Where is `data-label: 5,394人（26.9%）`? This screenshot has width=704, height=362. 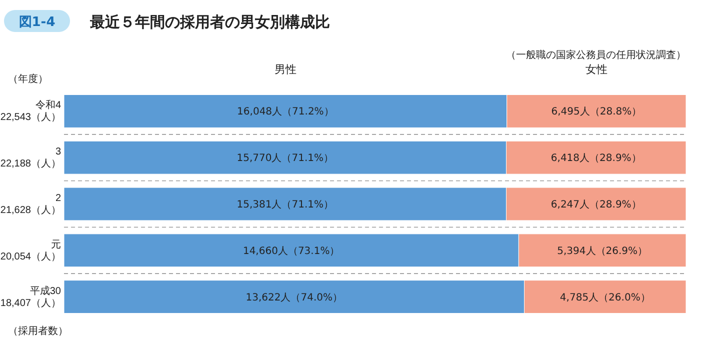
data-label: 5,394人（26.9%） is located at coordinates (602, 251).